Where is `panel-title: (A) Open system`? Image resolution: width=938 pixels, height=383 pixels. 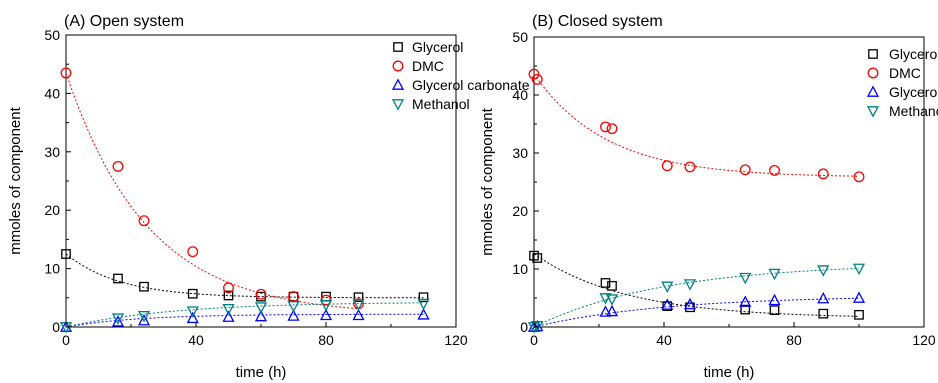 panel-title: (A) Open system is located at coordinates (124, 21).